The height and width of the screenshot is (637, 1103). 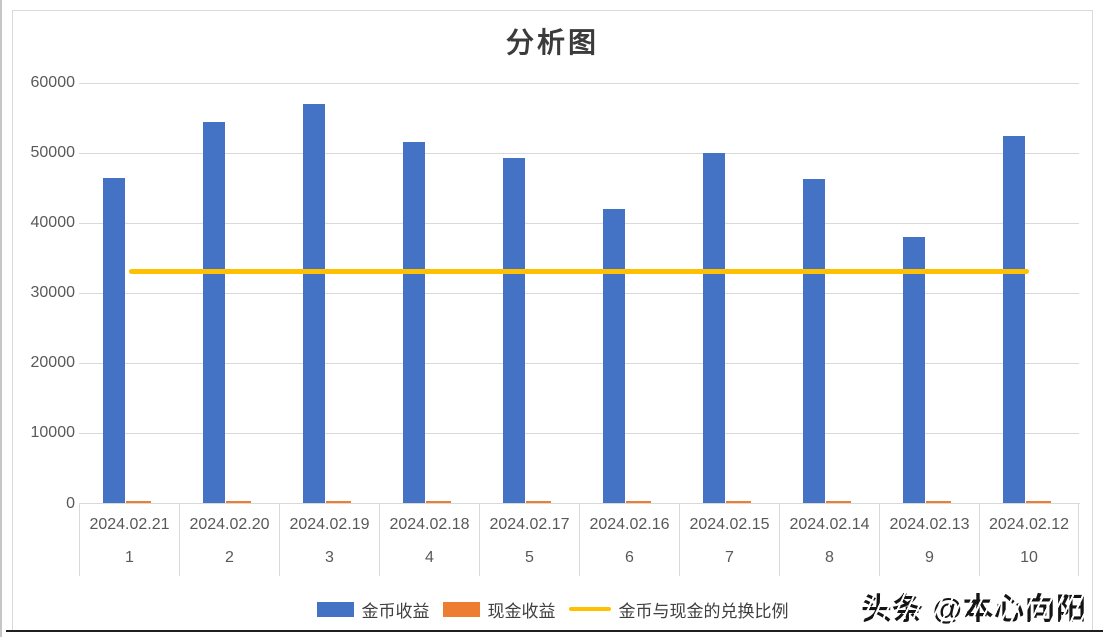 What do you see at coordinates (529, 540) in the screenshot?
I see `category-cell-5: 2024.02.17 5` at bounding box center [529, 540].